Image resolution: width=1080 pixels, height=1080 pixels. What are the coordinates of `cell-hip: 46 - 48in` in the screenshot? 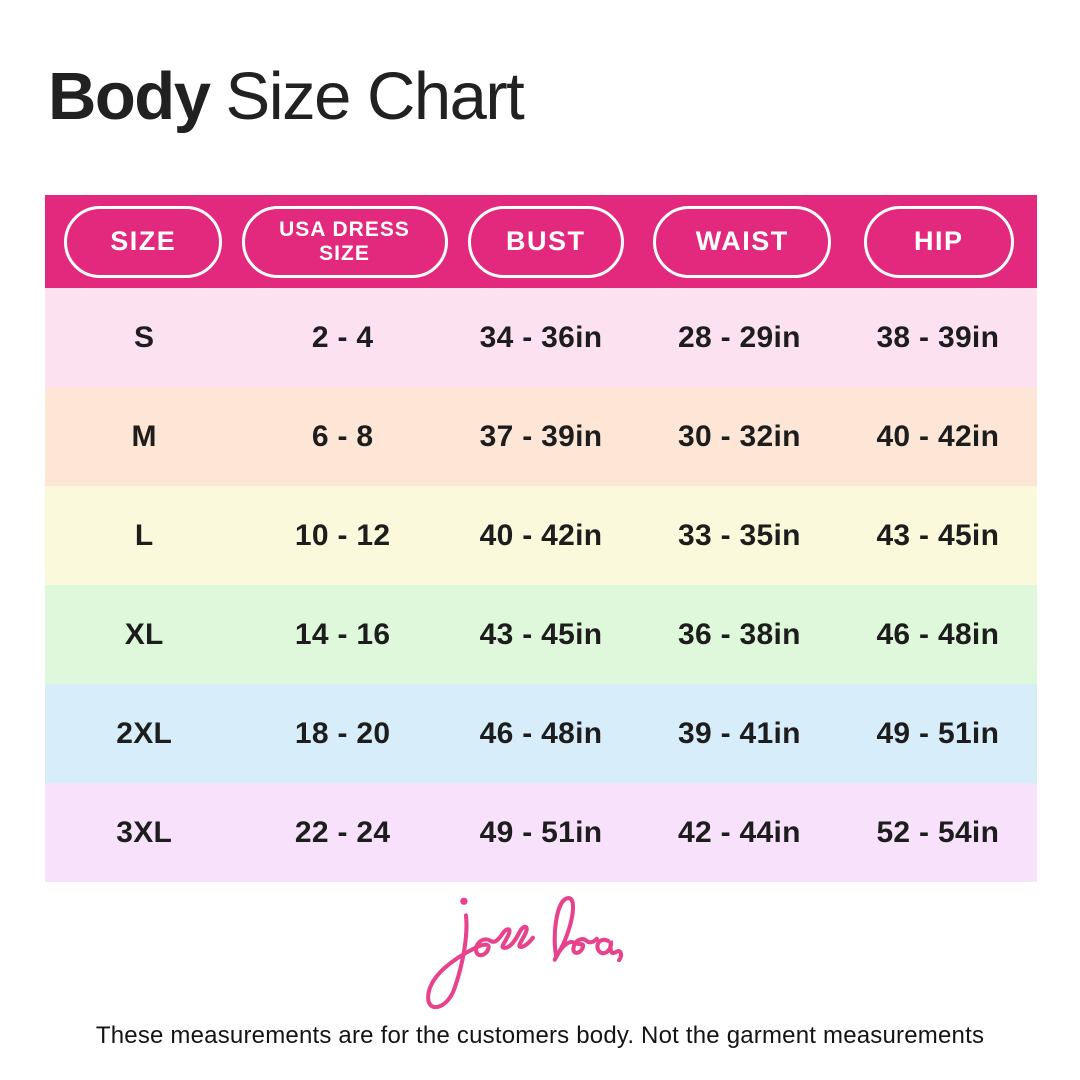 It's located at (938, 634).